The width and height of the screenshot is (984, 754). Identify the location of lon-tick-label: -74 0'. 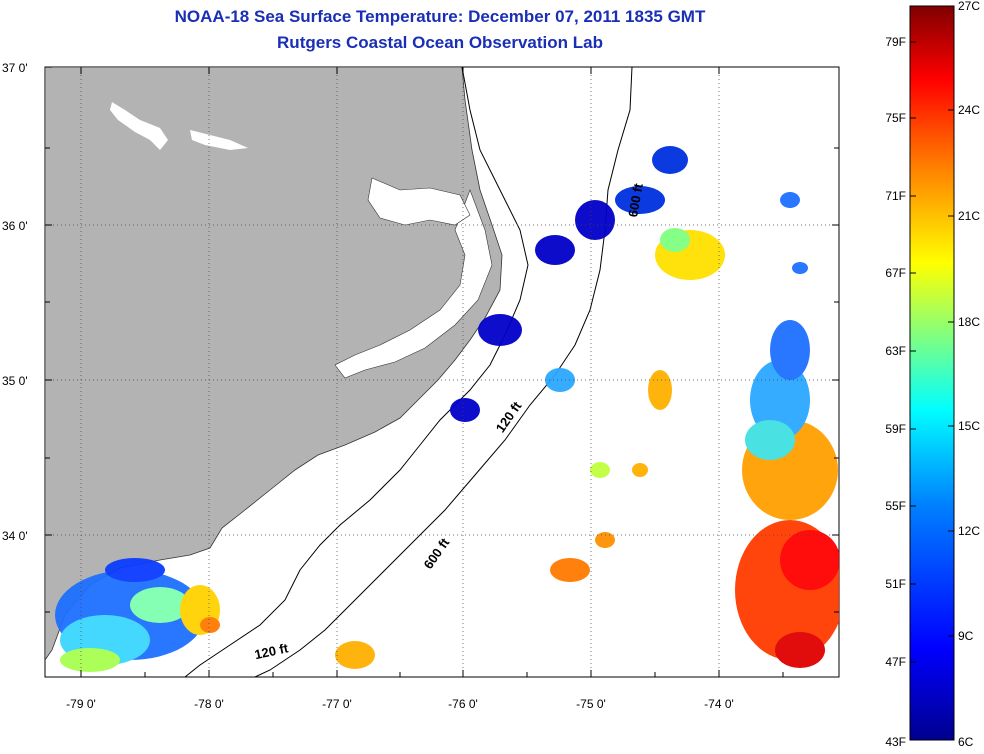
(719, 704).